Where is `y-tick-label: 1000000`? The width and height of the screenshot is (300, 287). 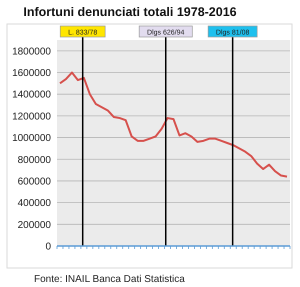
y-tick-label: 1000000 is located at coordinates (32, 138).